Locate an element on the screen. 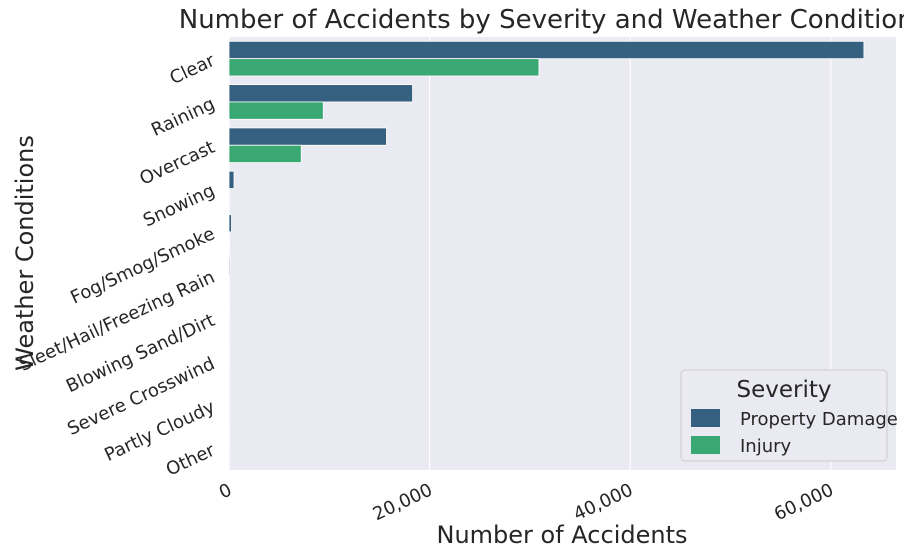  x-tick-label: 60,000 is located at coordinates (804, 502).